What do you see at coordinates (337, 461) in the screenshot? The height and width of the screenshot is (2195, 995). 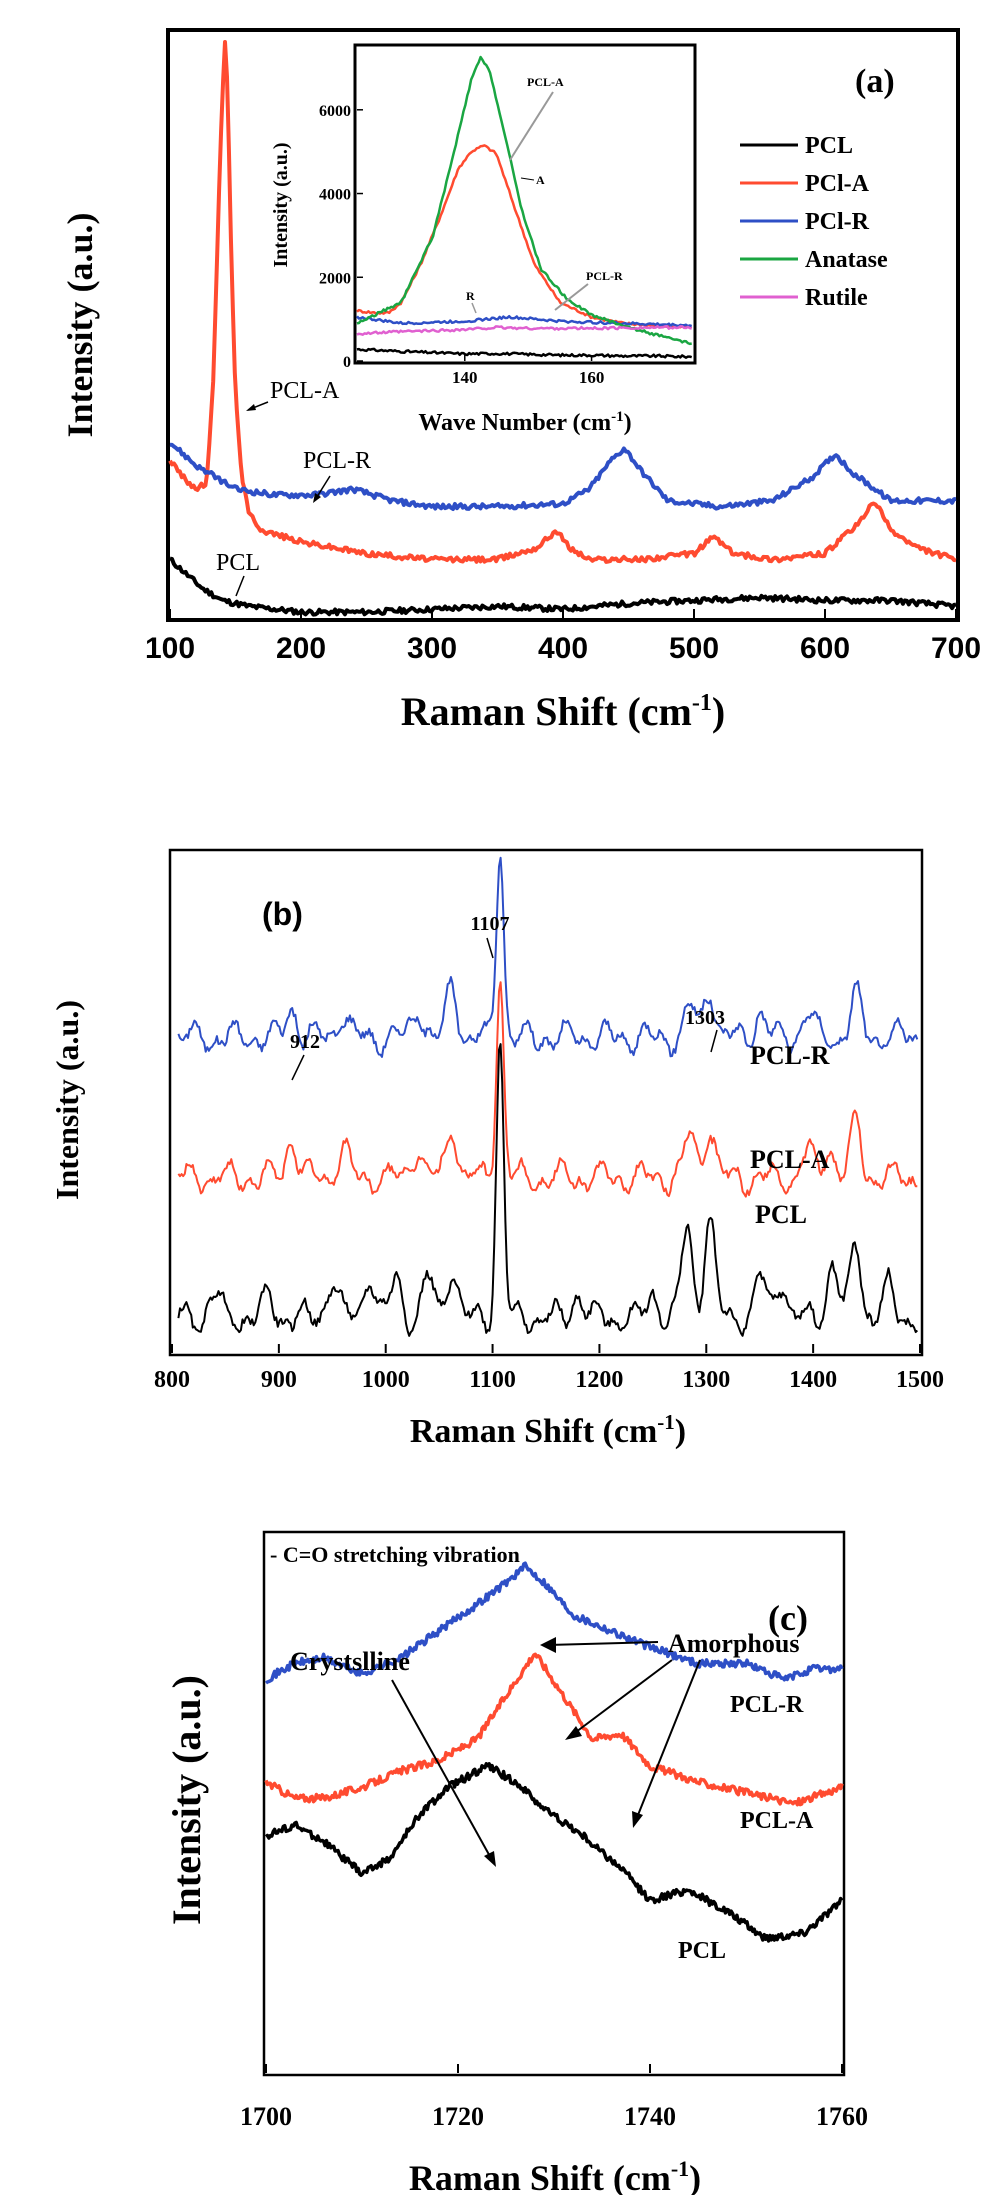 I see `panel-a-annotation-pcl-r: PCL-R` at bounding box center [337, 461].